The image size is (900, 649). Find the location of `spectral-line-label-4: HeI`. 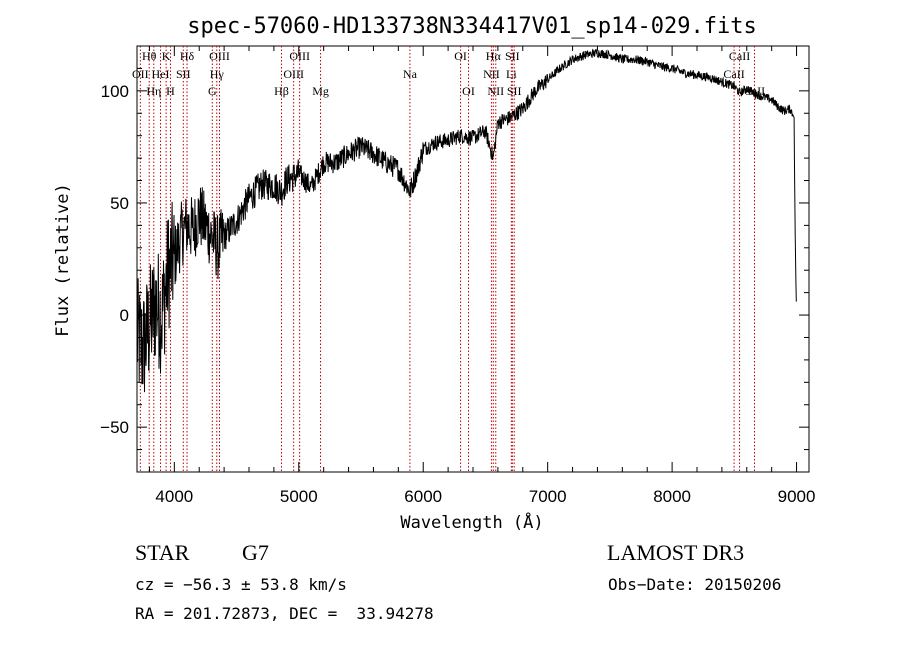

spectral-line-label-4: HeI is located at coordinates (161, 74).